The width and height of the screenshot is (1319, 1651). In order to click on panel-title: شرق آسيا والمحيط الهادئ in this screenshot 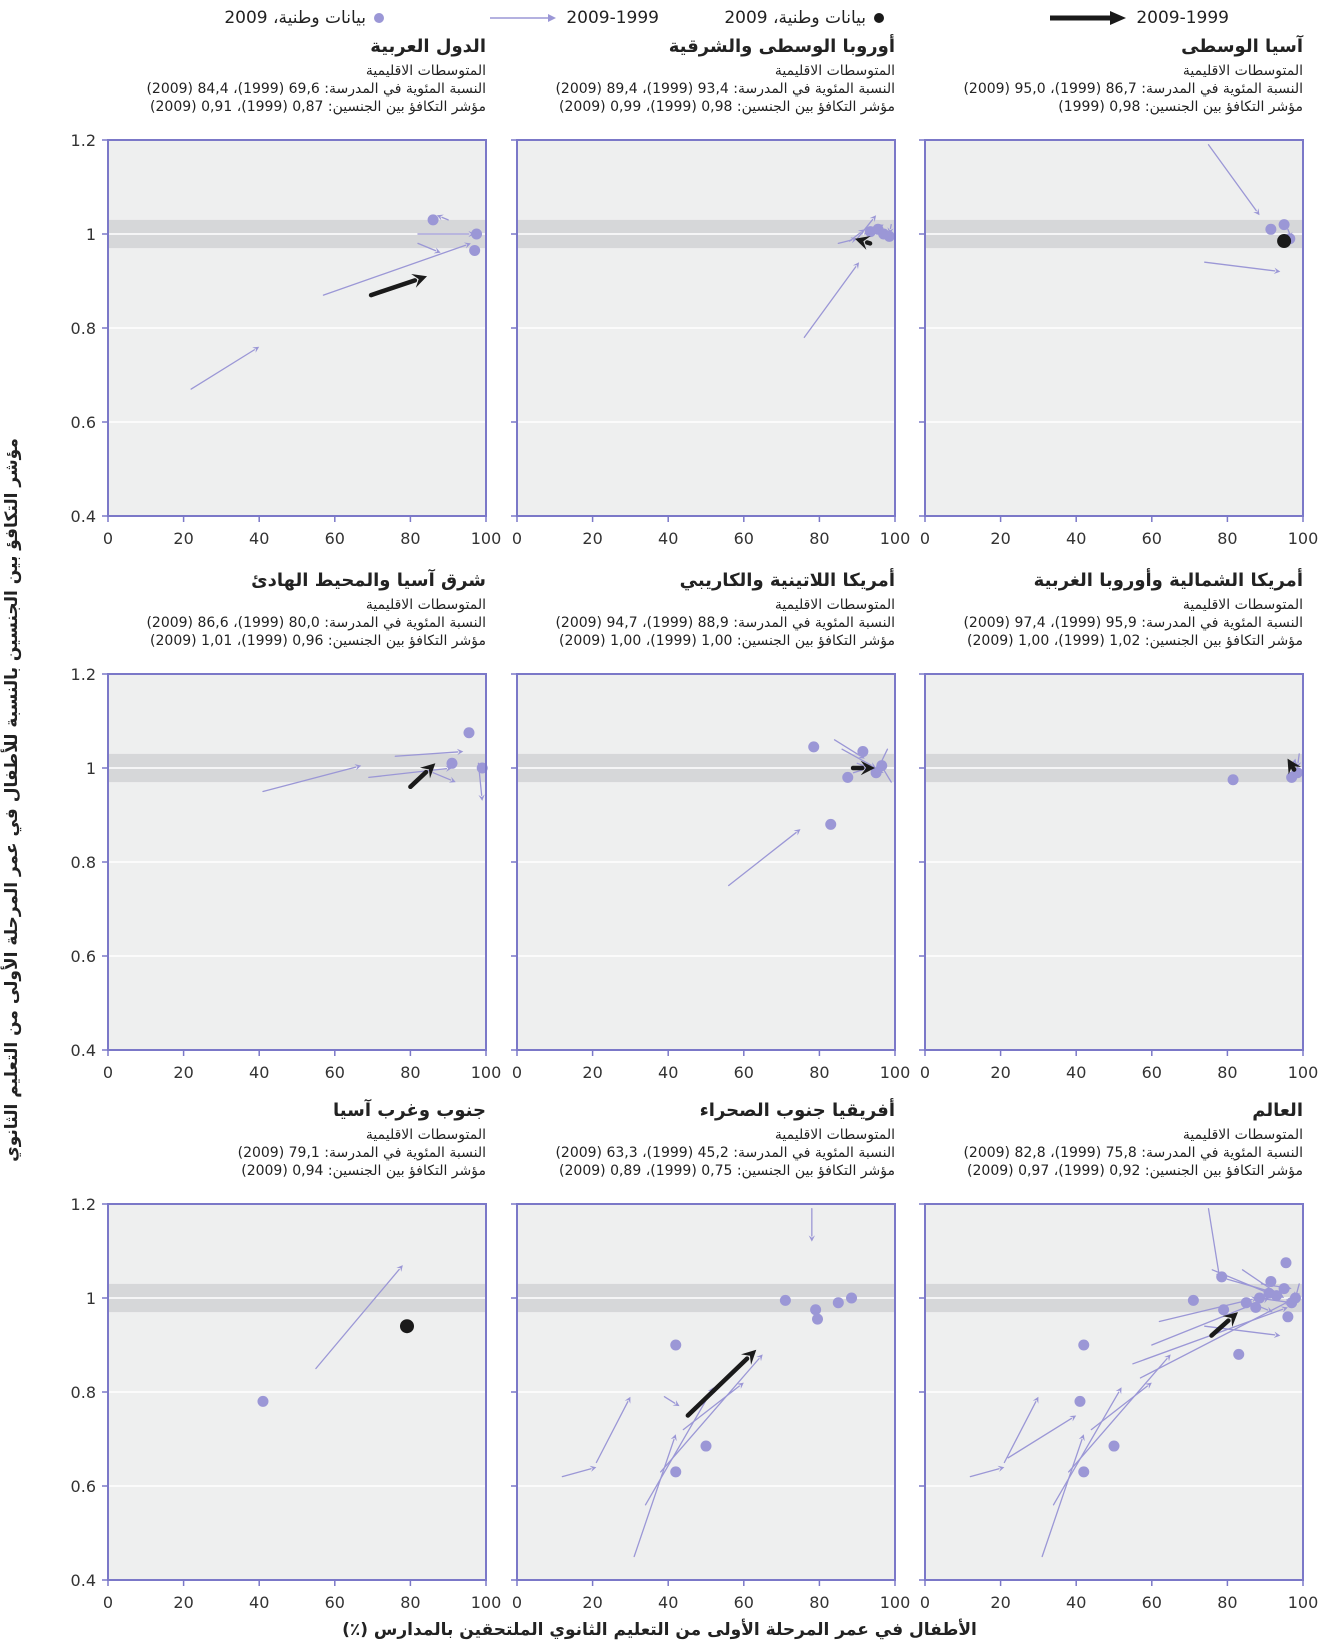, I will do `click(368, 580)`.